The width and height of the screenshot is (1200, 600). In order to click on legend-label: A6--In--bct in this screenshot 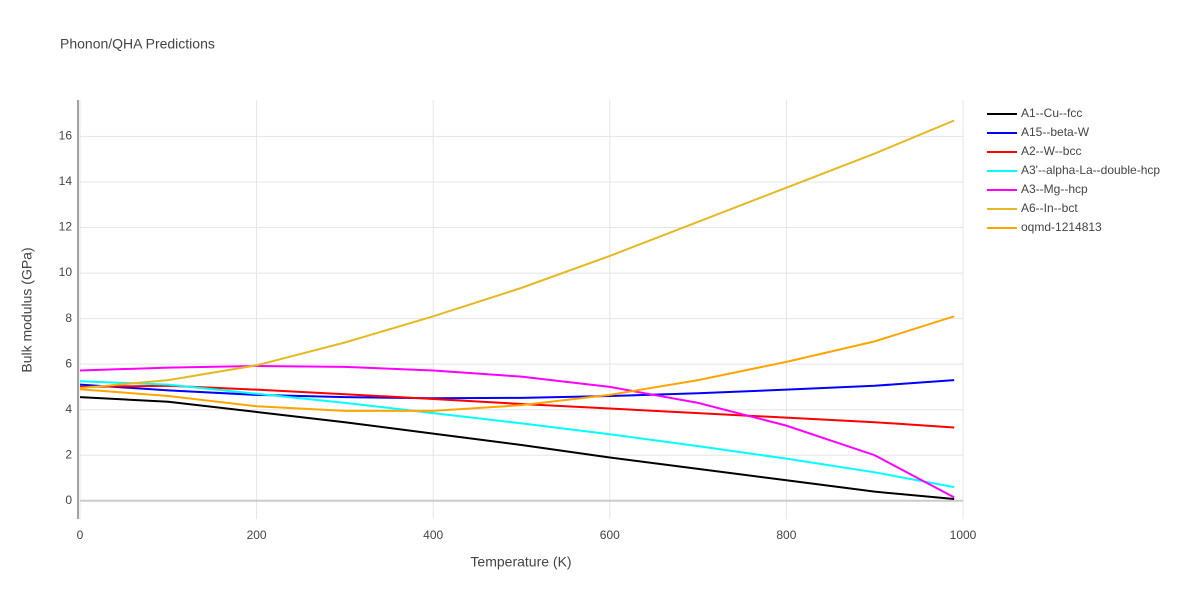, I will do `click(1049, 208)`.